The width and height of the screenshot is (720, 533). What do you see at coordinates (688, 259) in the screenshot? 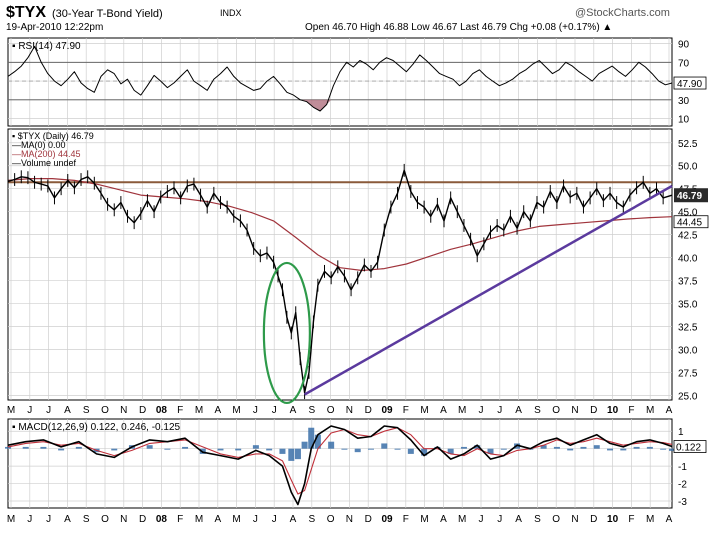
I see `price-tick-label: 40.0` at bounding box center [688, 259].